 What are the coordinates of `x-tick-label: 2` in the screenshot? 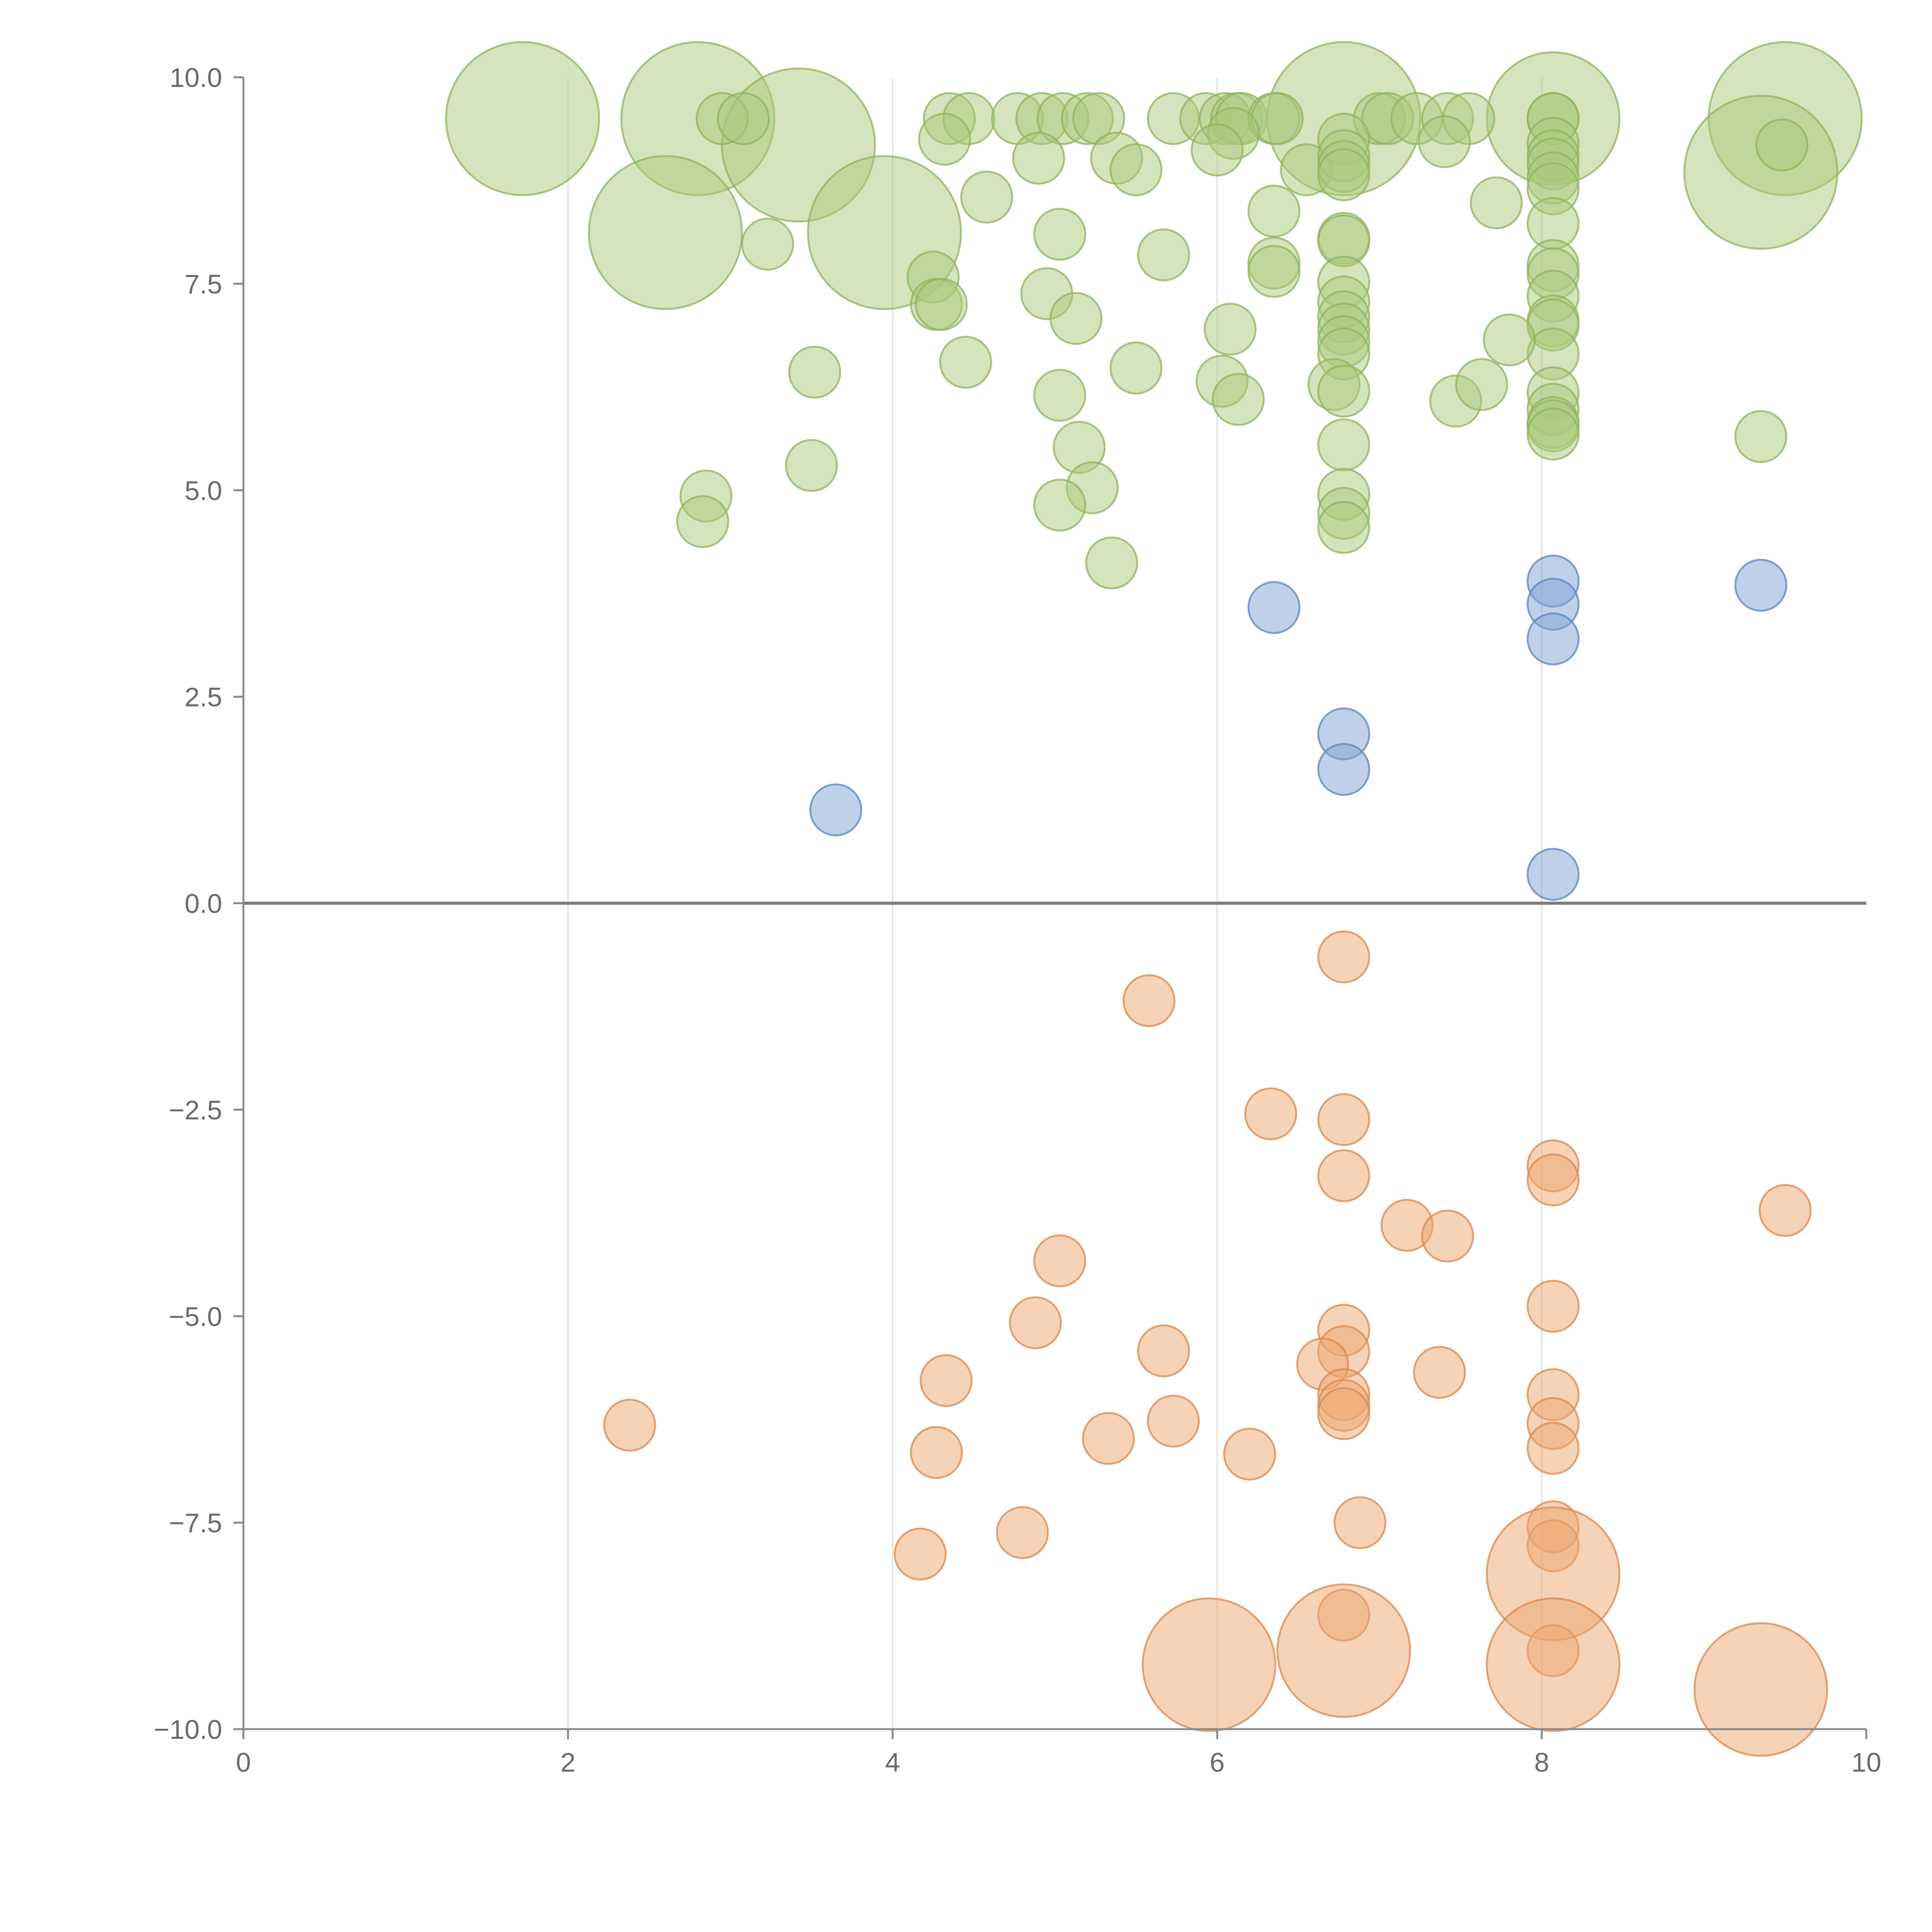 It's located at (568, 1762).